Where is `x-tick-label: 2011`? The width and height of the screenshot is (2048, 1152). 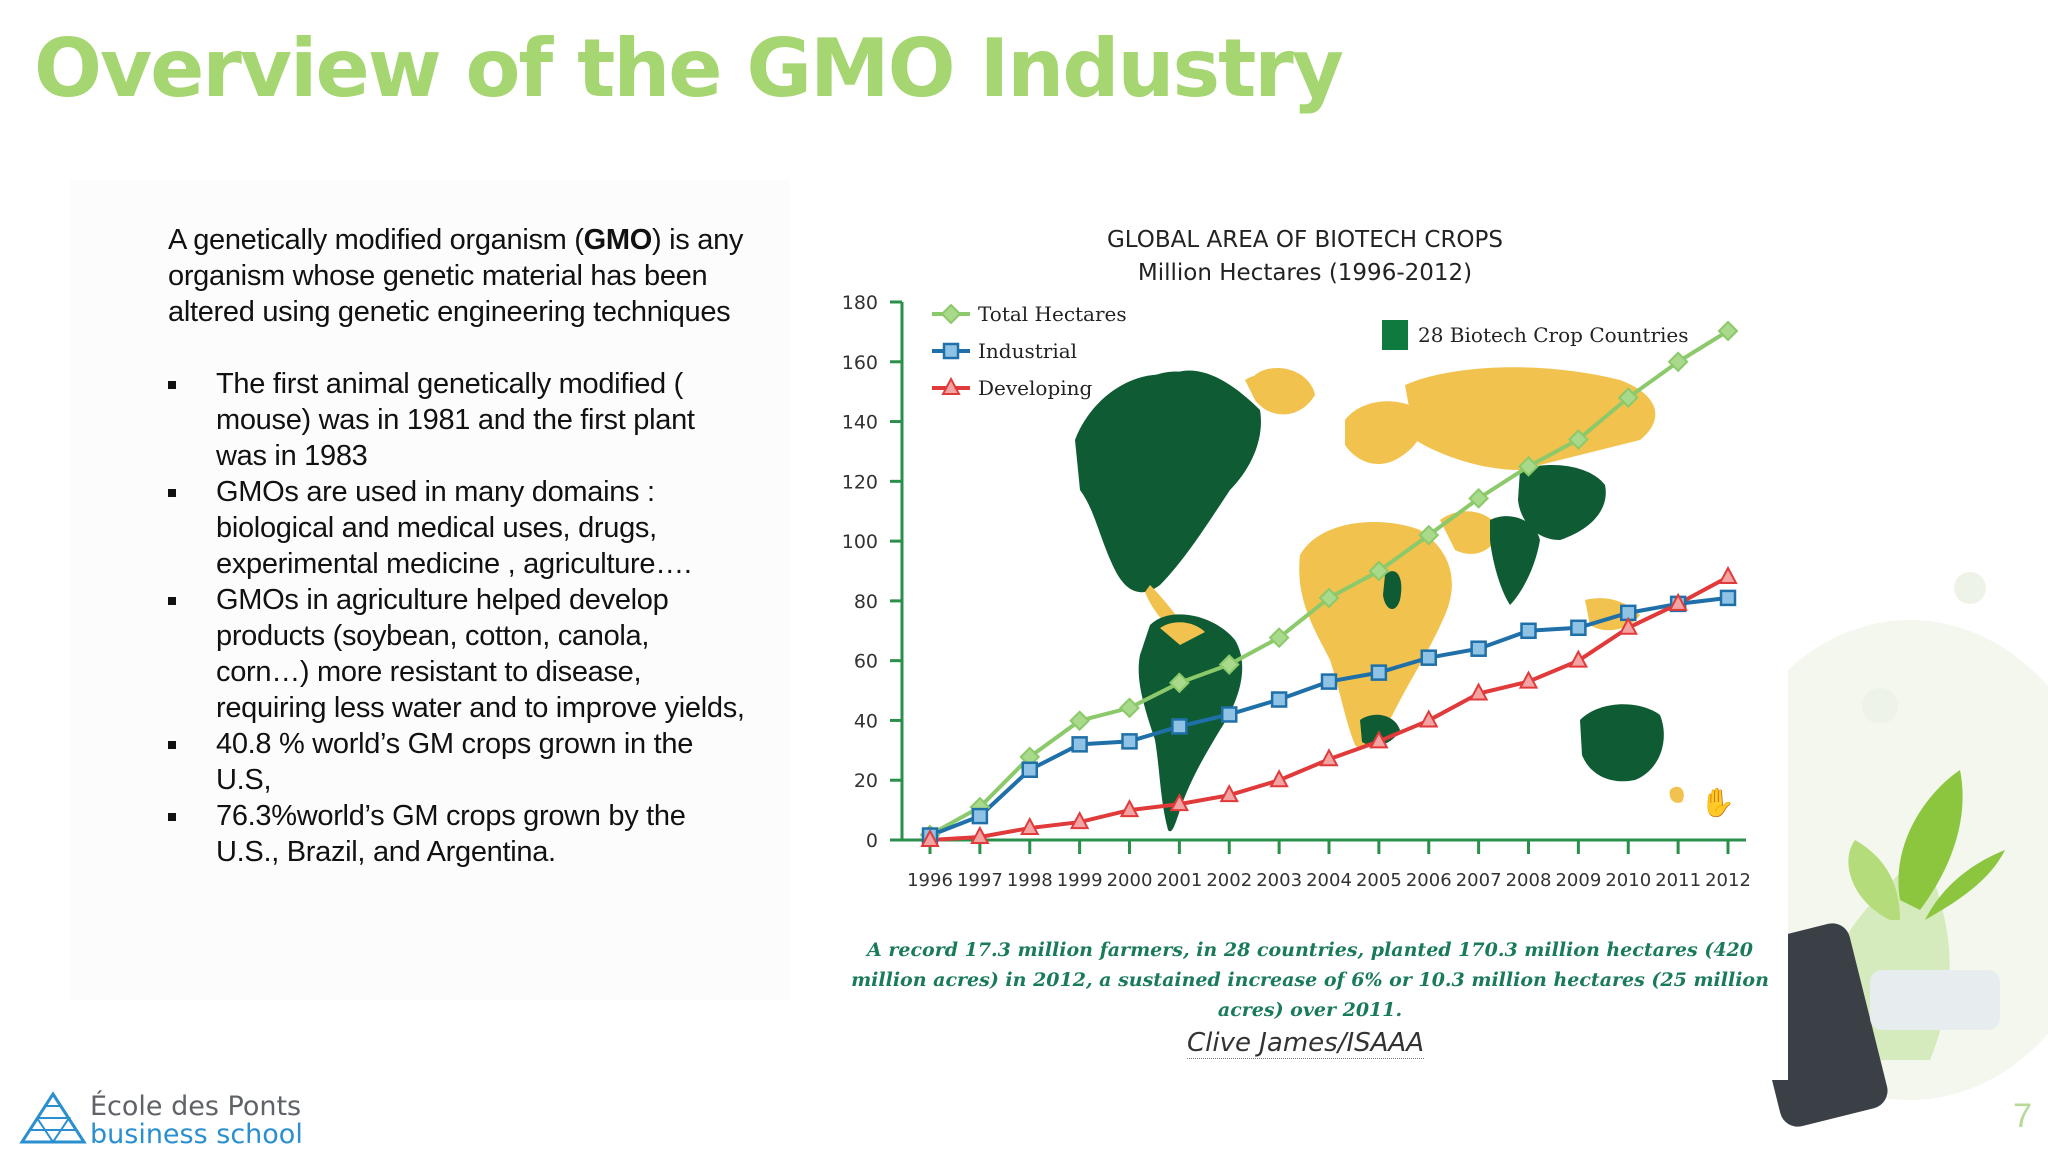 x-tick-label: 2011 is located at coordinates (1678, 880).